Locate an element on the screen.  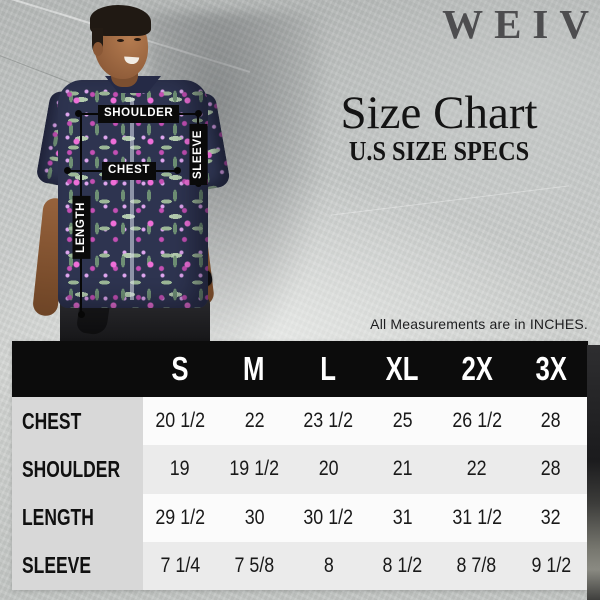
size-col-header: S is located at coordinates (180, 369).